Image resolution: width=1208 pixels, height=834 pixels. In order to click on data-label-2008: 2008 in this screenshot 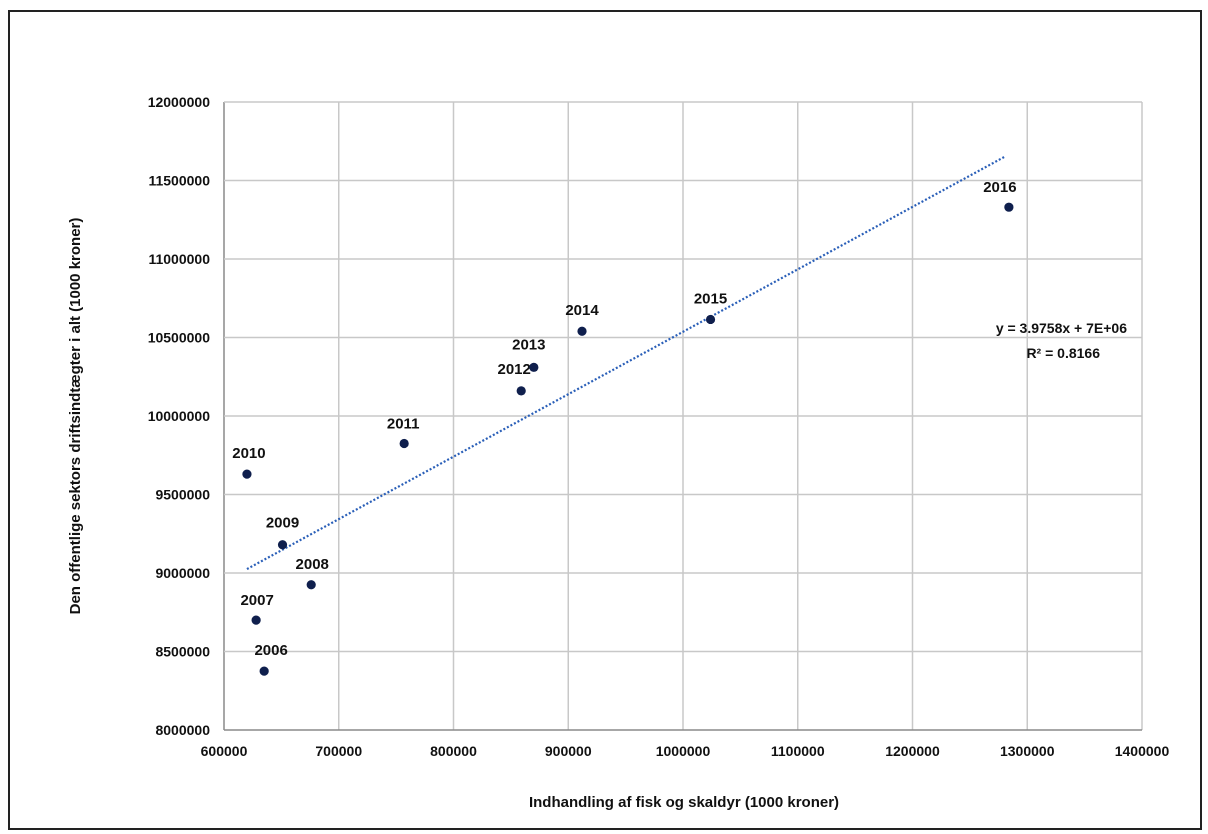, I will do `click(312, 564)`.